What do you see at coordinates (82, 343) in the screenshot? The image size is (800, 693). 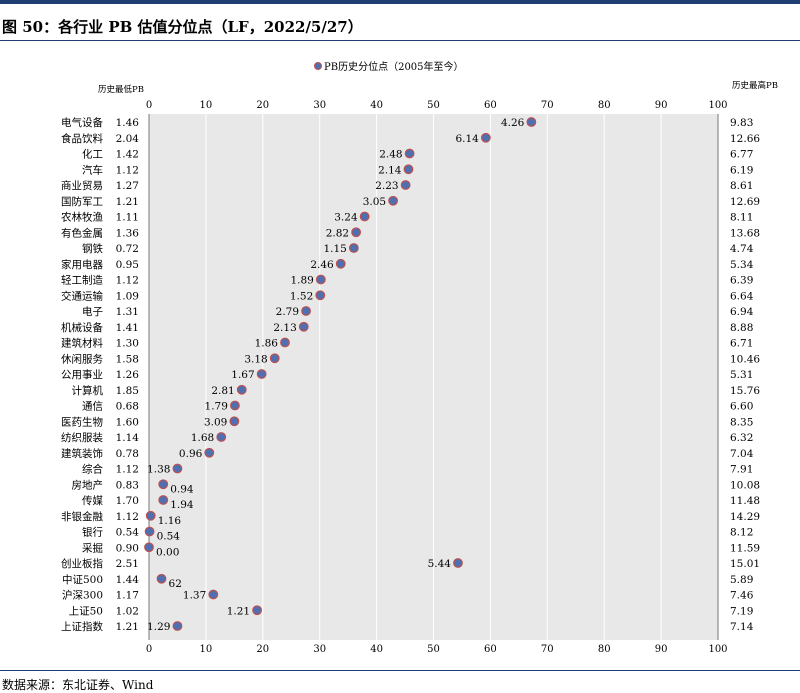 I see `row-label: 建筑材料` at bounding box center [82, 343].